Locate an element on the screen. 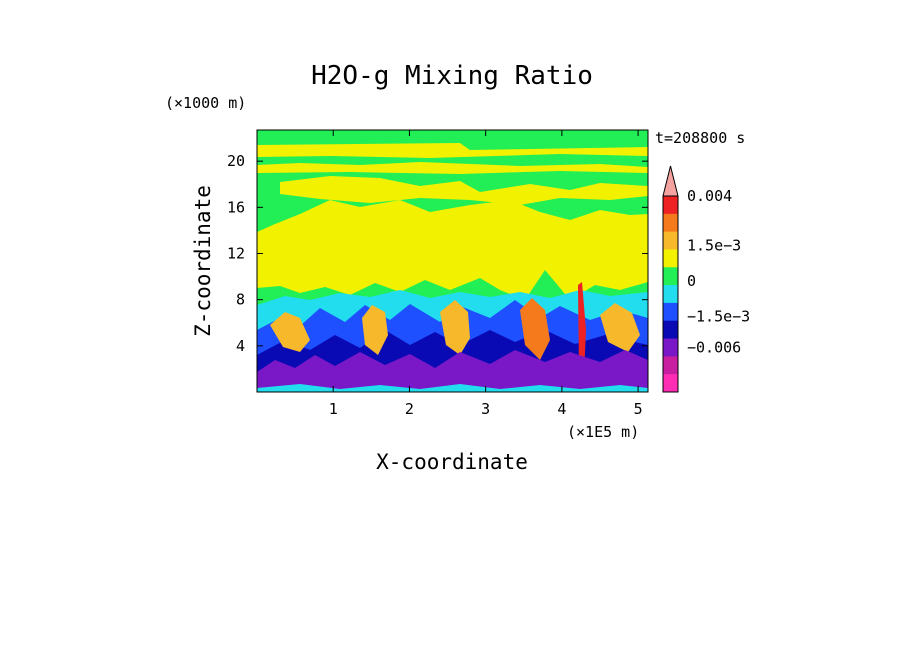  x-tick-label: 4 is located at coordinates (561, 409).